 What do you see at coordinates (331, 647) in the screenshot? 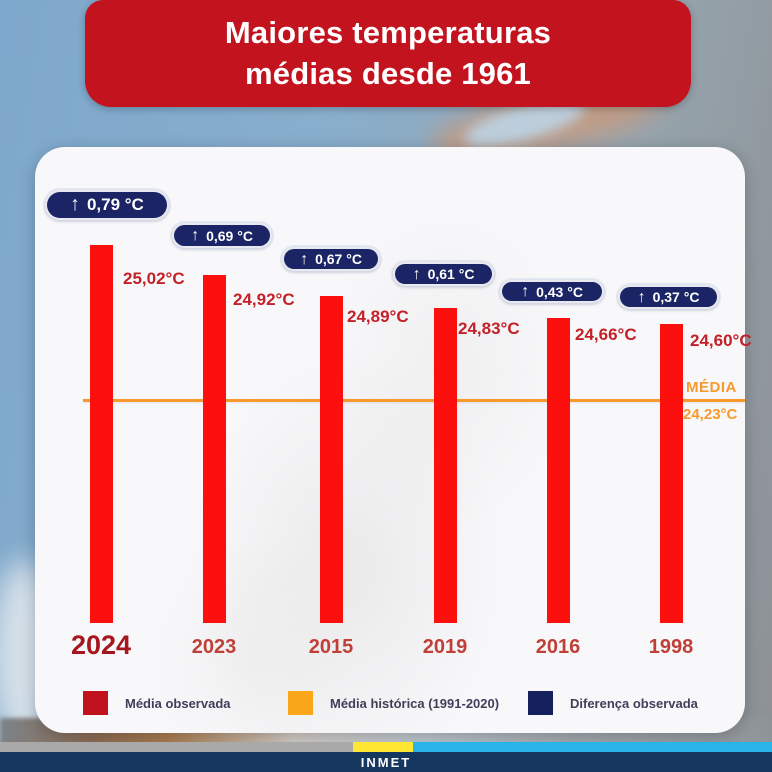
I see `year-label-2015: 2015` at bounding box center [331, 647].